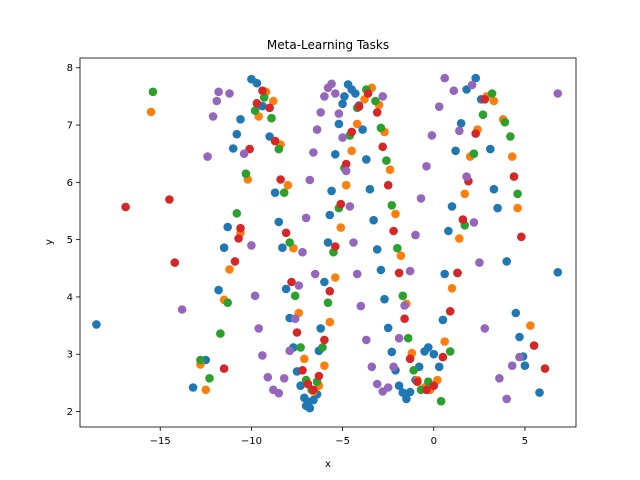 This screenshot has width=640, height=480. What do you see at coordinates (70, 68) in the screenshot?
I see `y-tick-label: 8` at bounding box center [70, 68].